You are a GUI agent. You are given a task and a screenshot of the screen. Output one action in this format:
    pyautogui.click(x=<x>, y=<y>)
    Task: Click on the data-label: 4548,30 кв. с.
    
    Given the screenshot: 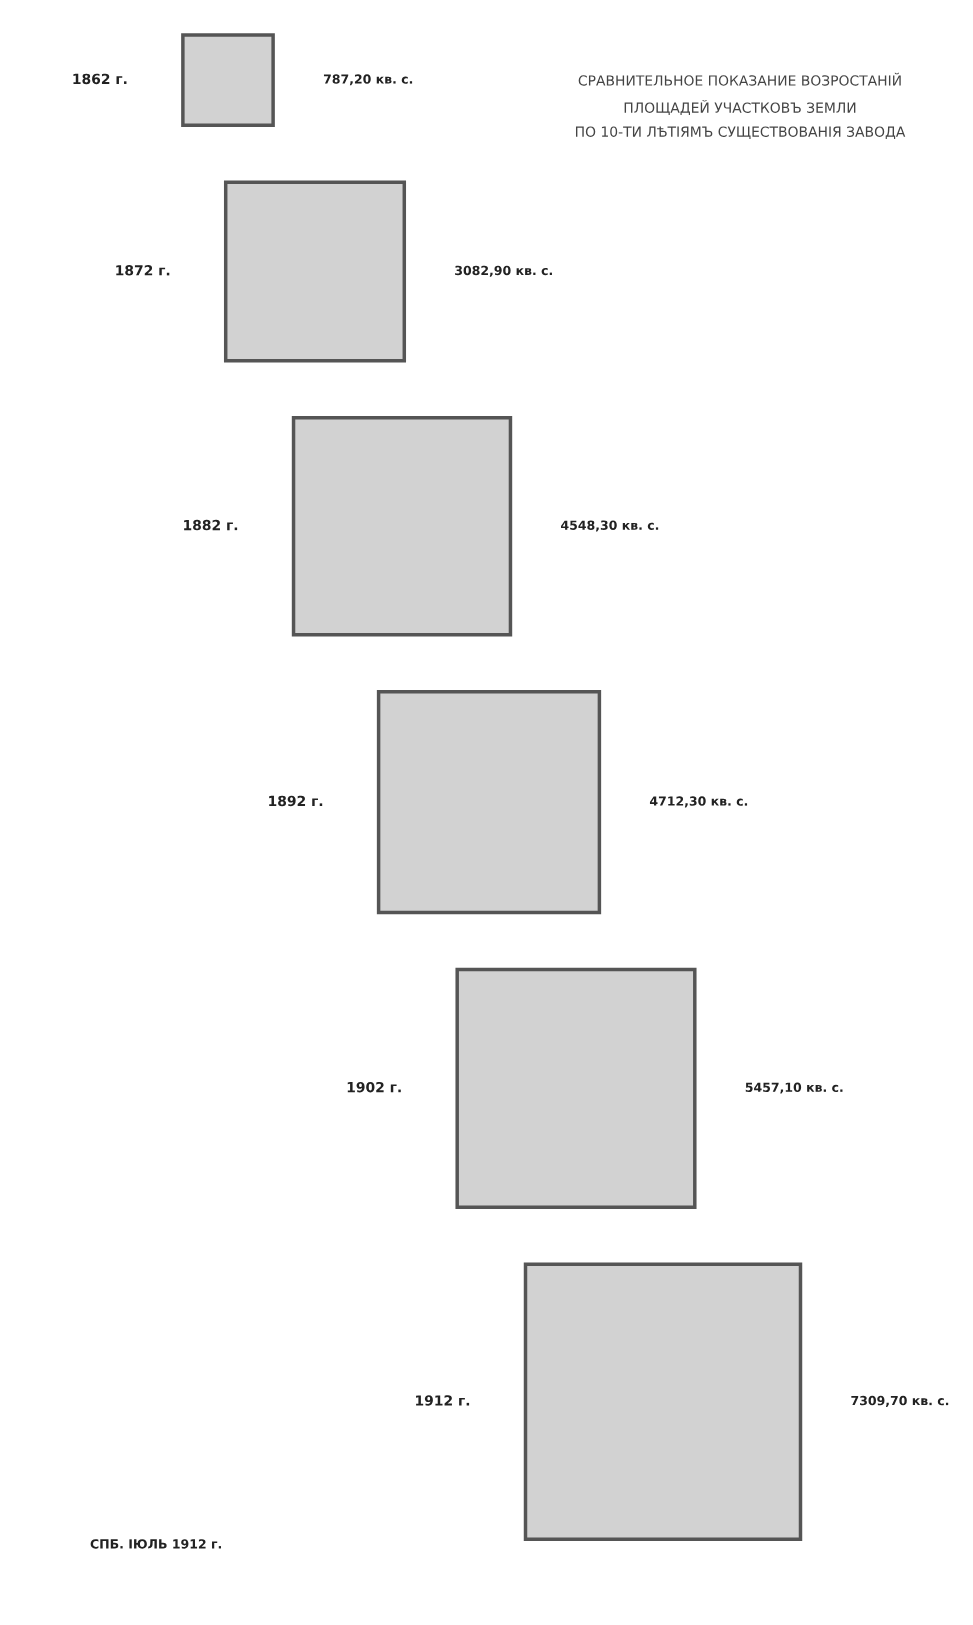 What is the action you would take?
    pyautogui.click(x=610, y=526)
    